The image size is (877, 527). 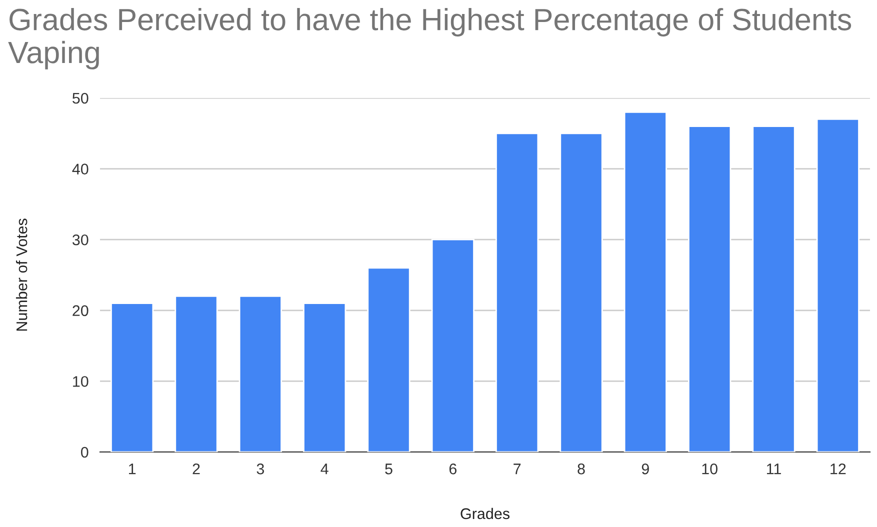 What do you see at coordinates (80, 310) in the screenshot?
I see `y-tick-label: 20` at bounding box center [80, 310].